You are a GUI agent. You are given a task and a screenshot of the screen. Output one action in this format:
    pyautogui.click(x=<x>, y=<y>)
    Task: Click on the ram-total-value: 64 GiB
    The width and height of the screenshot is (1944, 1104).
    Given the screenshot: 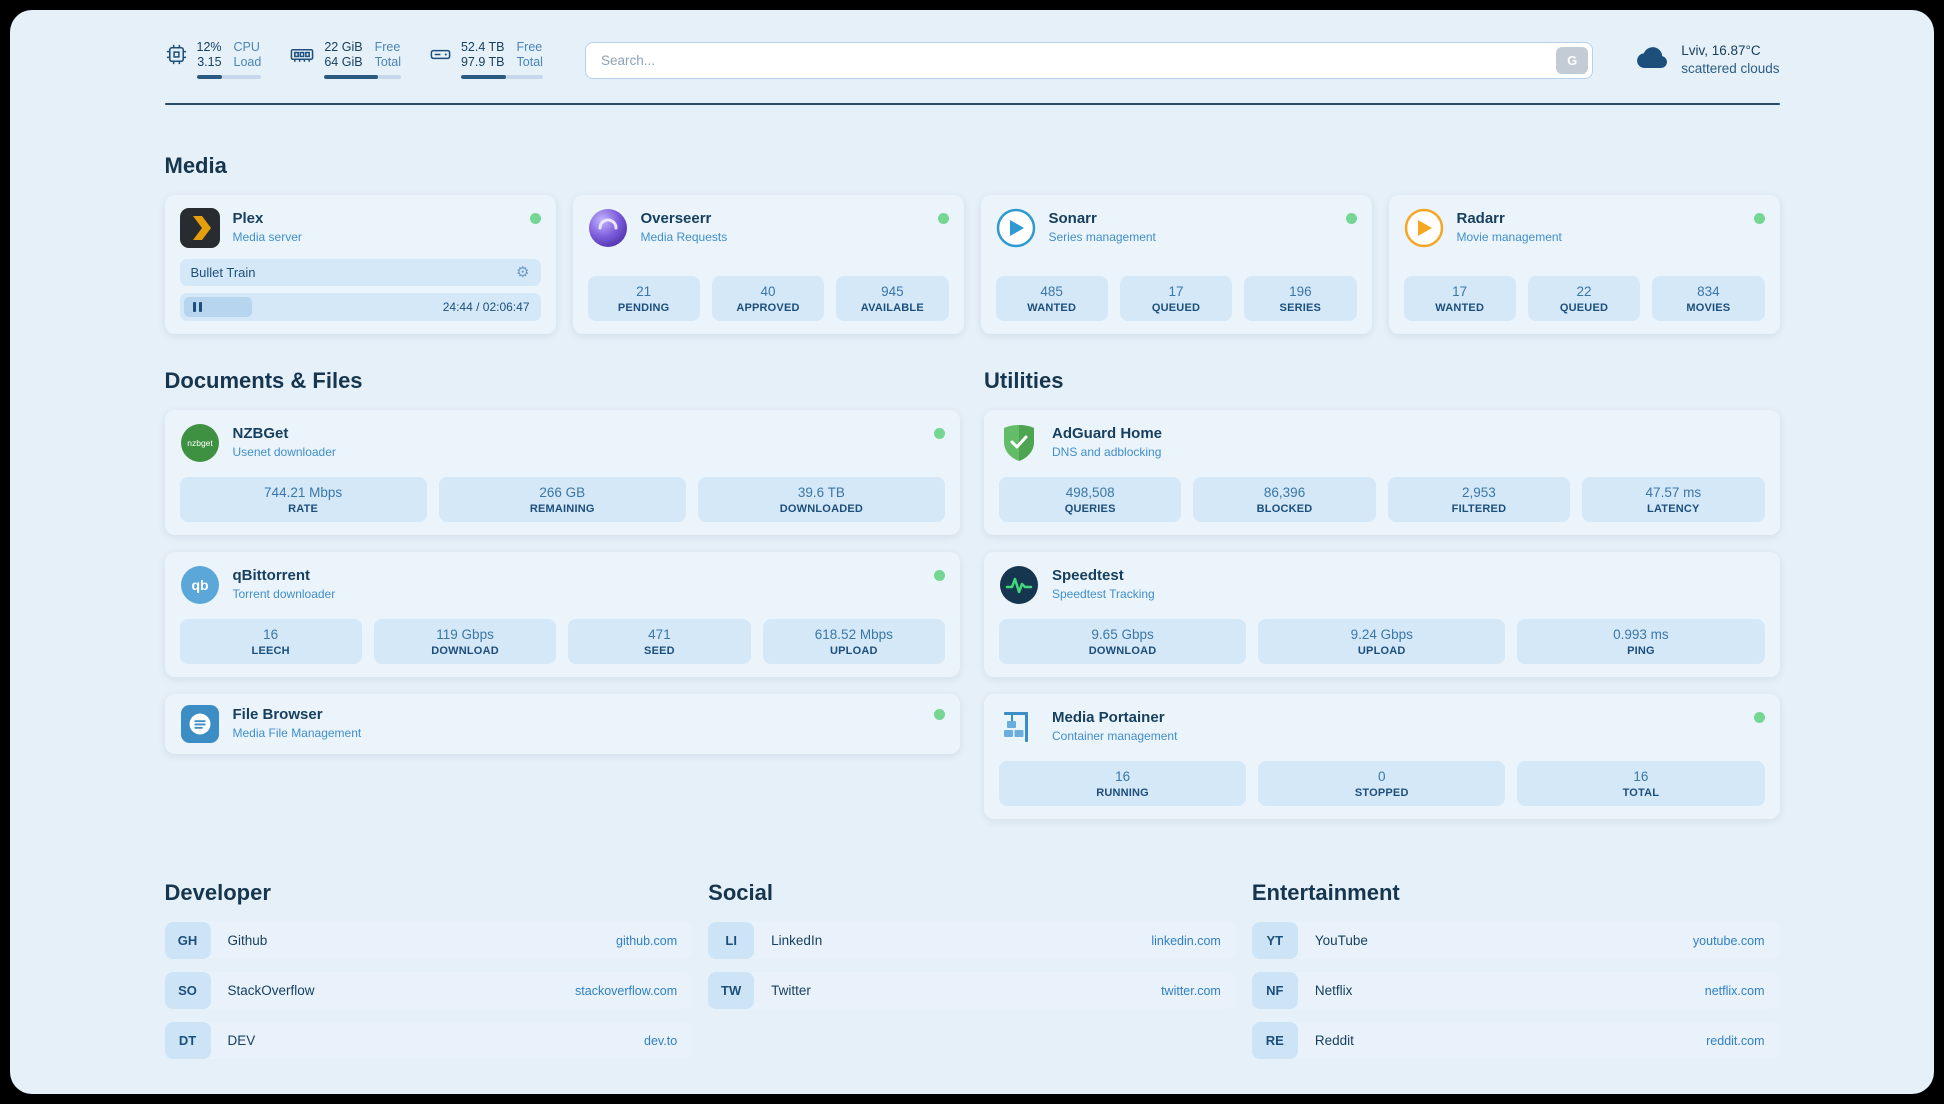 What is the action you would take?
    pyautogui.click(x=343, y=62)
    